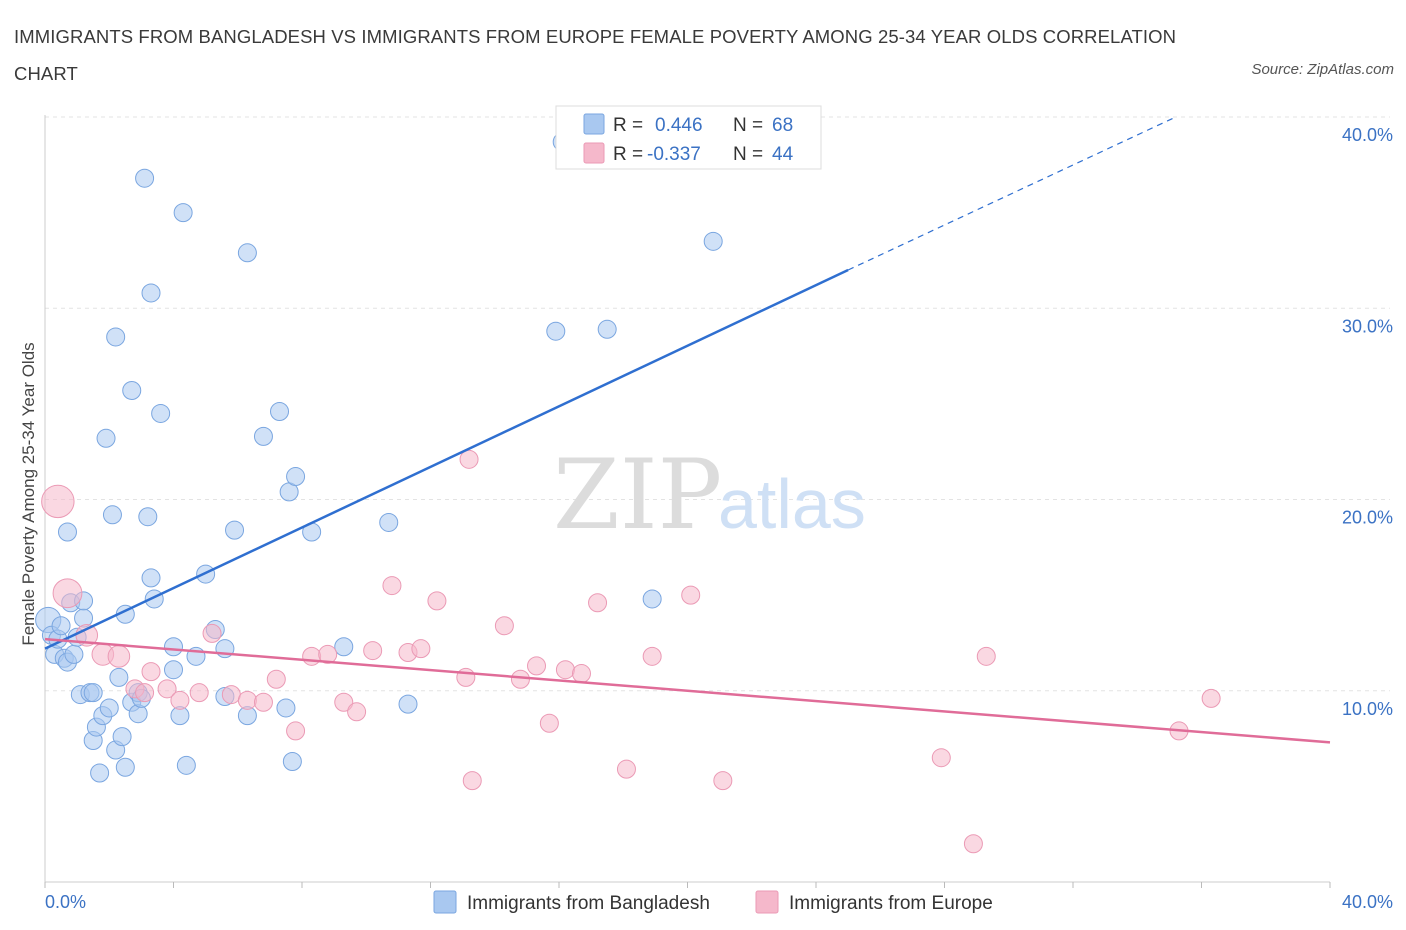 The height and width of the screenshot is (930, 1406). I want to click on legend-n-value-europe: 44, so click(783, 154).